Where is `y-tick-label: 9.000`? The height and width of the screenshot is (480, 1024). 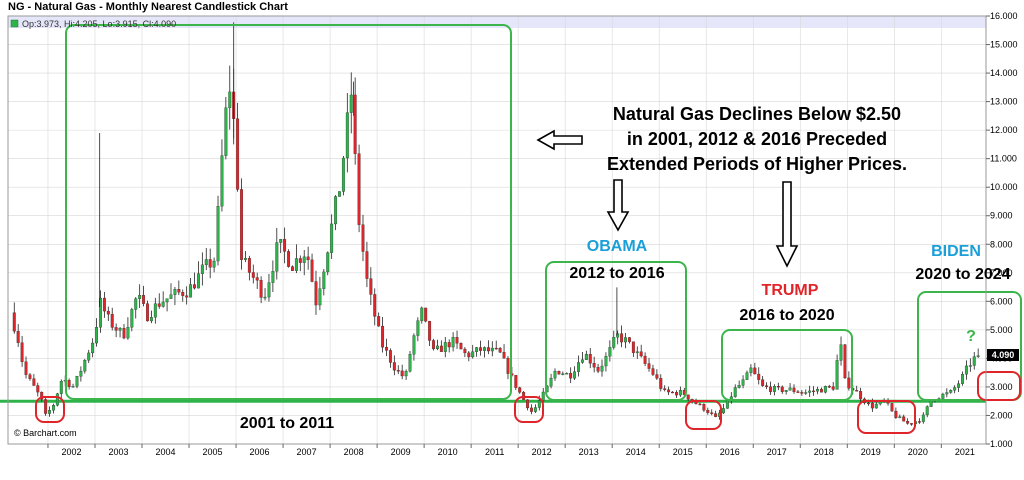
y-tick-label: 9.000 is located at coordinates (1001, 216).